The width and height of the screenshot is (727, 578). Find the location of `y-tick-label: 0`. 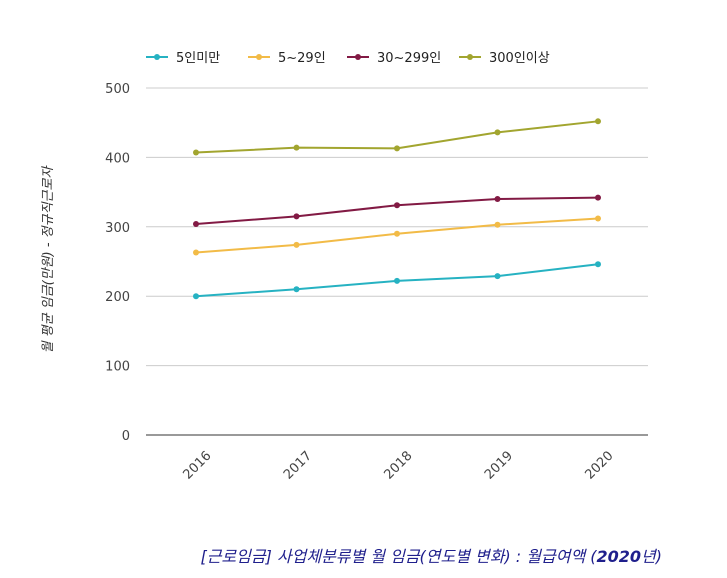

y-tick-label: 0 is located at coordinates (126, 436).